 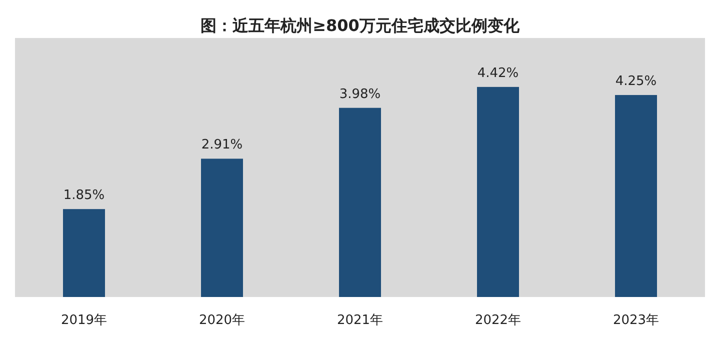 What do you see at coordinates (84, 320) in the screenshot?
I see `x-tick-label: 2019年` at bounding box center [84, 320].